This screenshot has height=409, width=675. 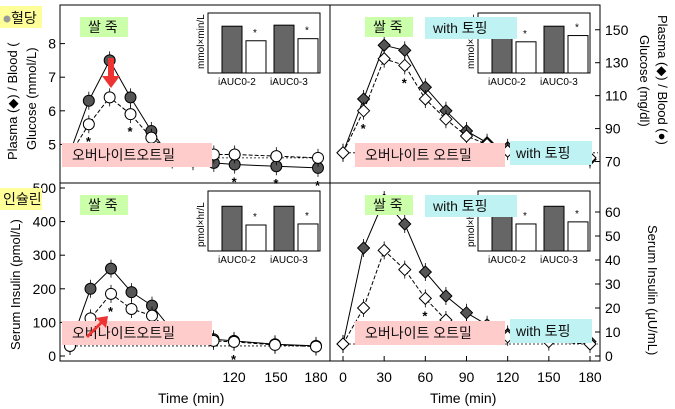 What do you see at coordinates (508, 377) in the screenshot?
I see `x-tick-label-right: 120` at bounding box center [508, 377].